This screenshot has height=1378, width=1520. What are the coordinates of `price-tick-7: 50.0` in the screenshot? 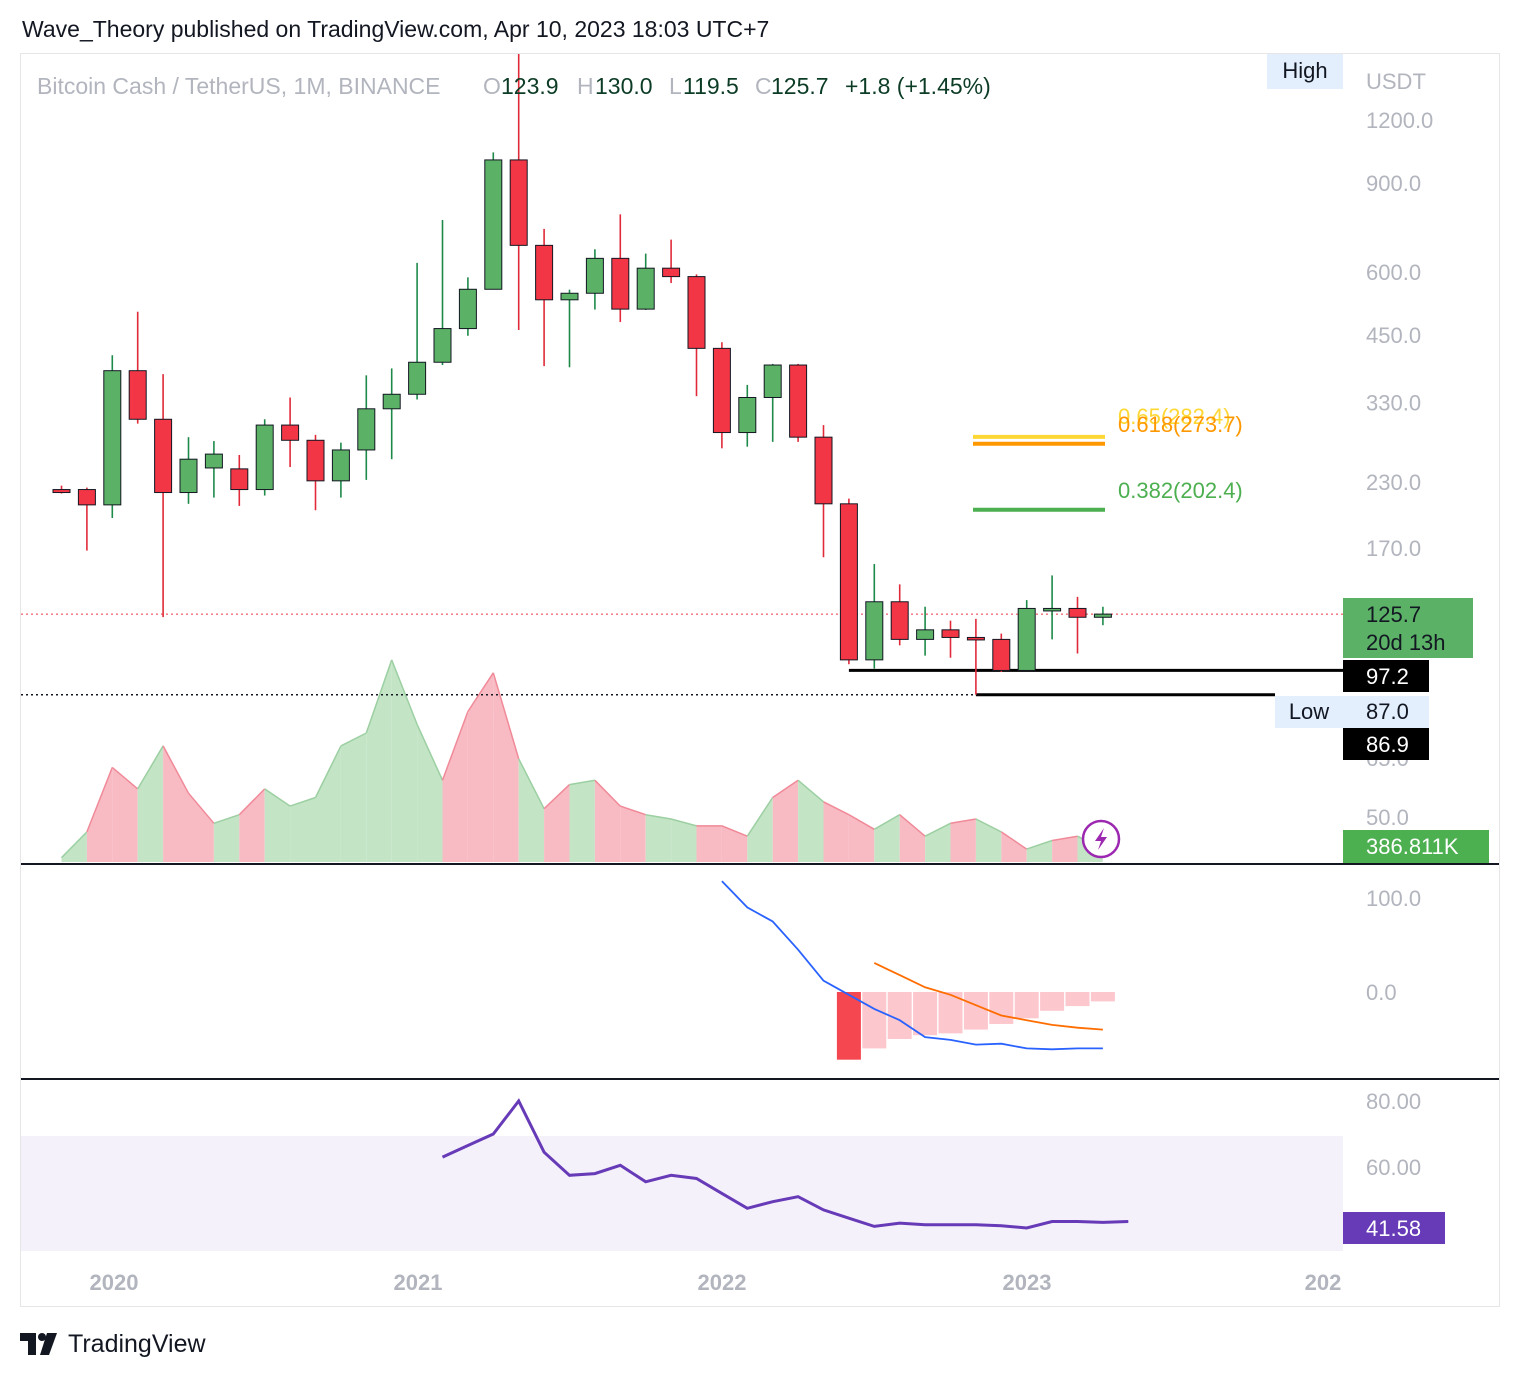 It's located at (1387, 817).